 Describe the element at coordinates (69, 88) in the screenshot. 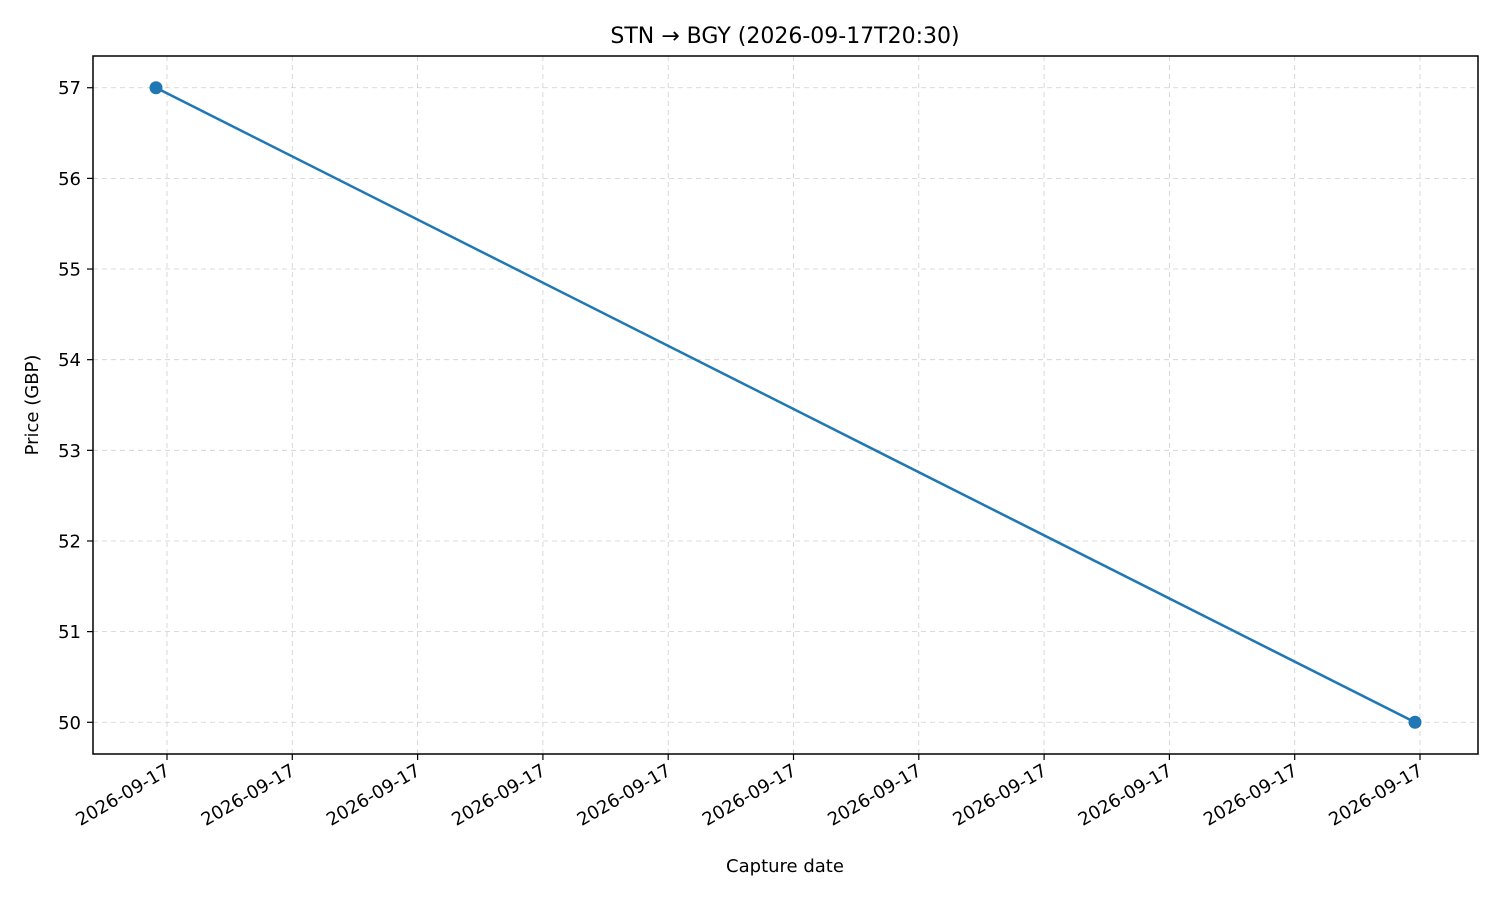

I see `y-tick-label: 57` at that location.